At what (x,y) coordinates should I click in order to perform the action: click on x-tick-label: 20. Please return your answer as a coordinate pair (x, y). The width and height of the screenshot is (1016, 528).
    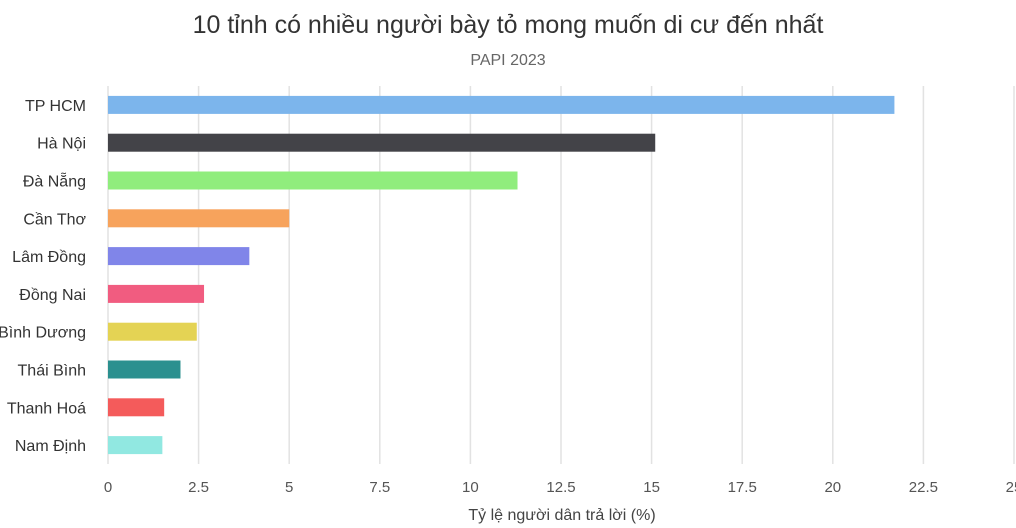
    Looking at the image, I should click on (832, 487).